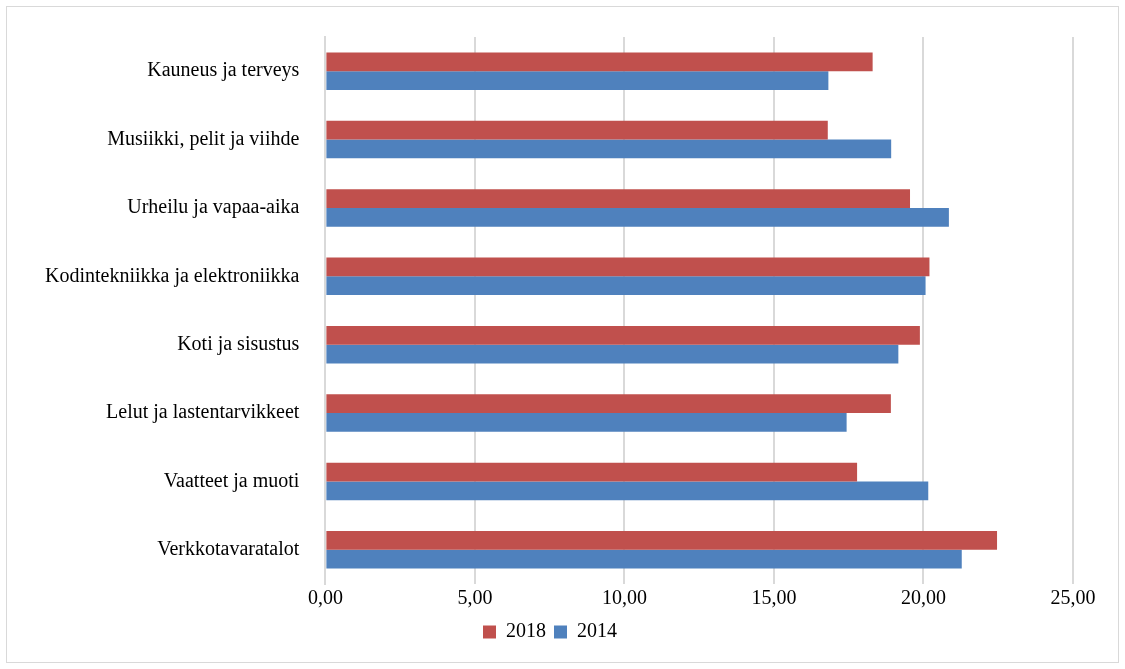  Describe the element at coordinates (325, 597) in the screenshot. I see `x-tick-label: 0,00` at that location.